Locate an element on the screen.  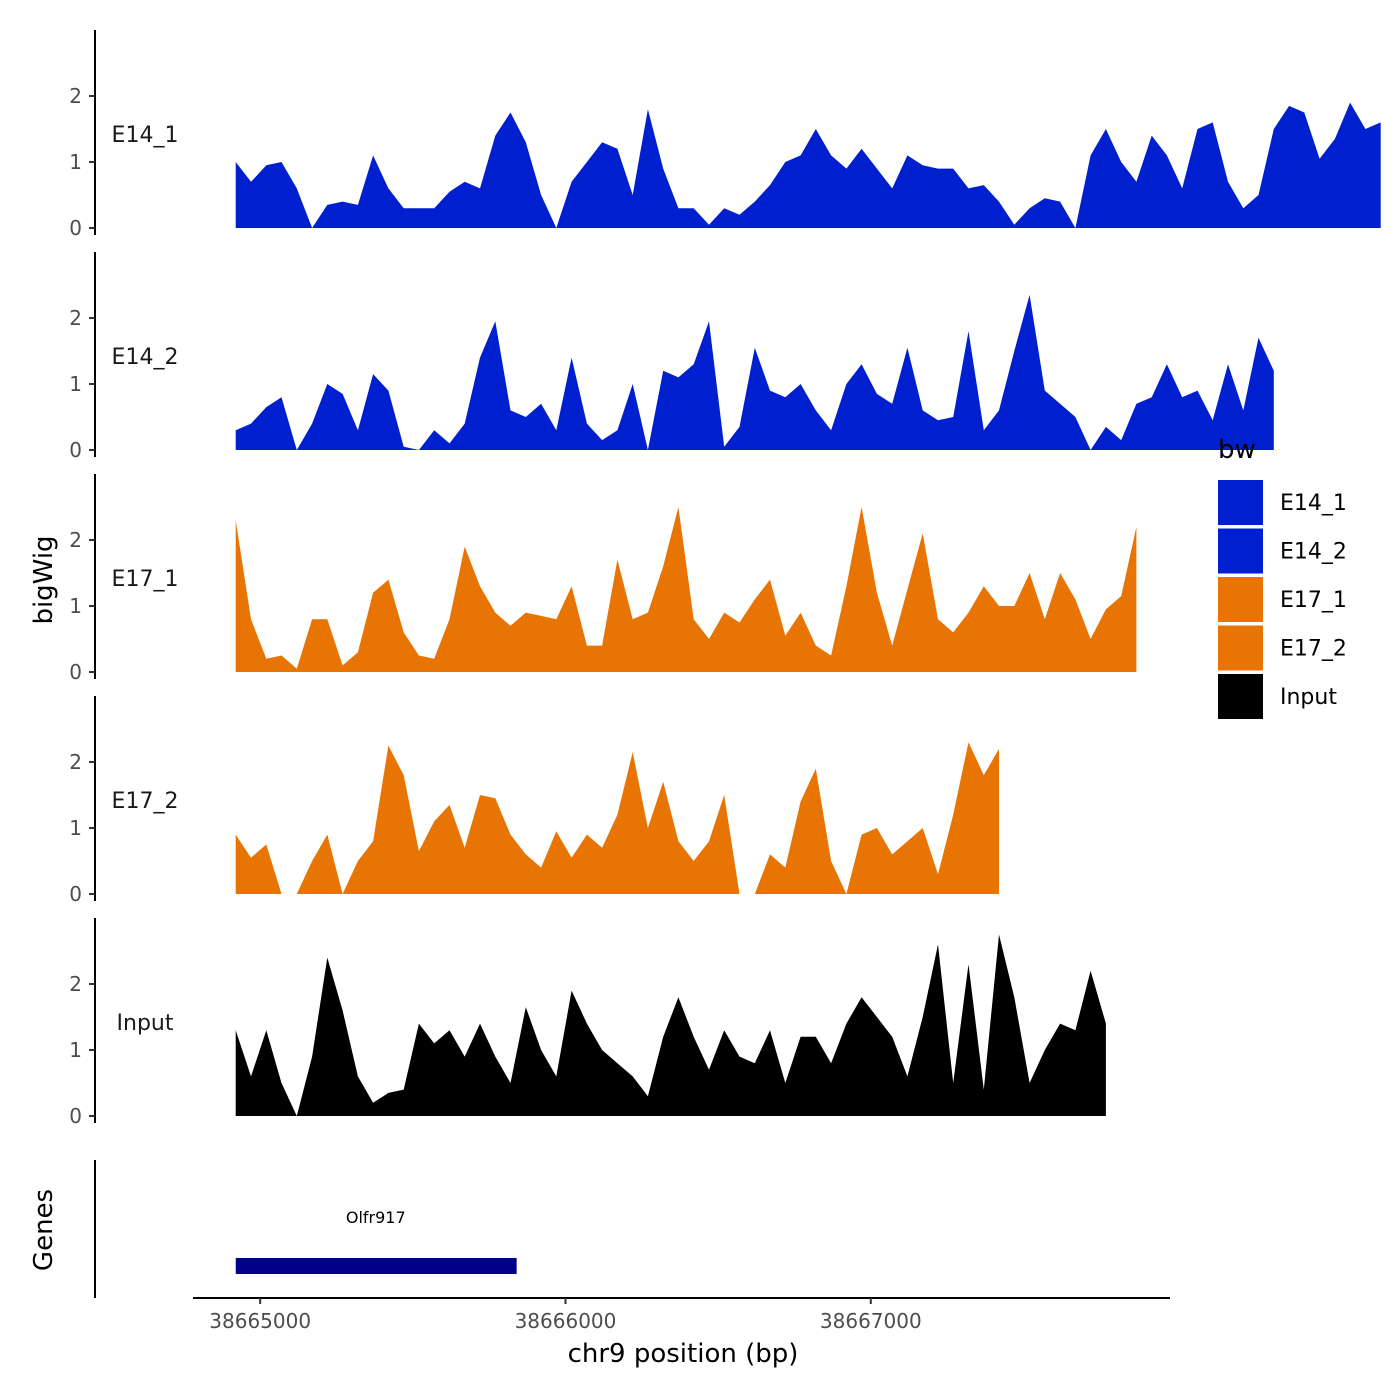
track-E14_1: 0 1 2 E14_1 is located at coordinates (725, 135).